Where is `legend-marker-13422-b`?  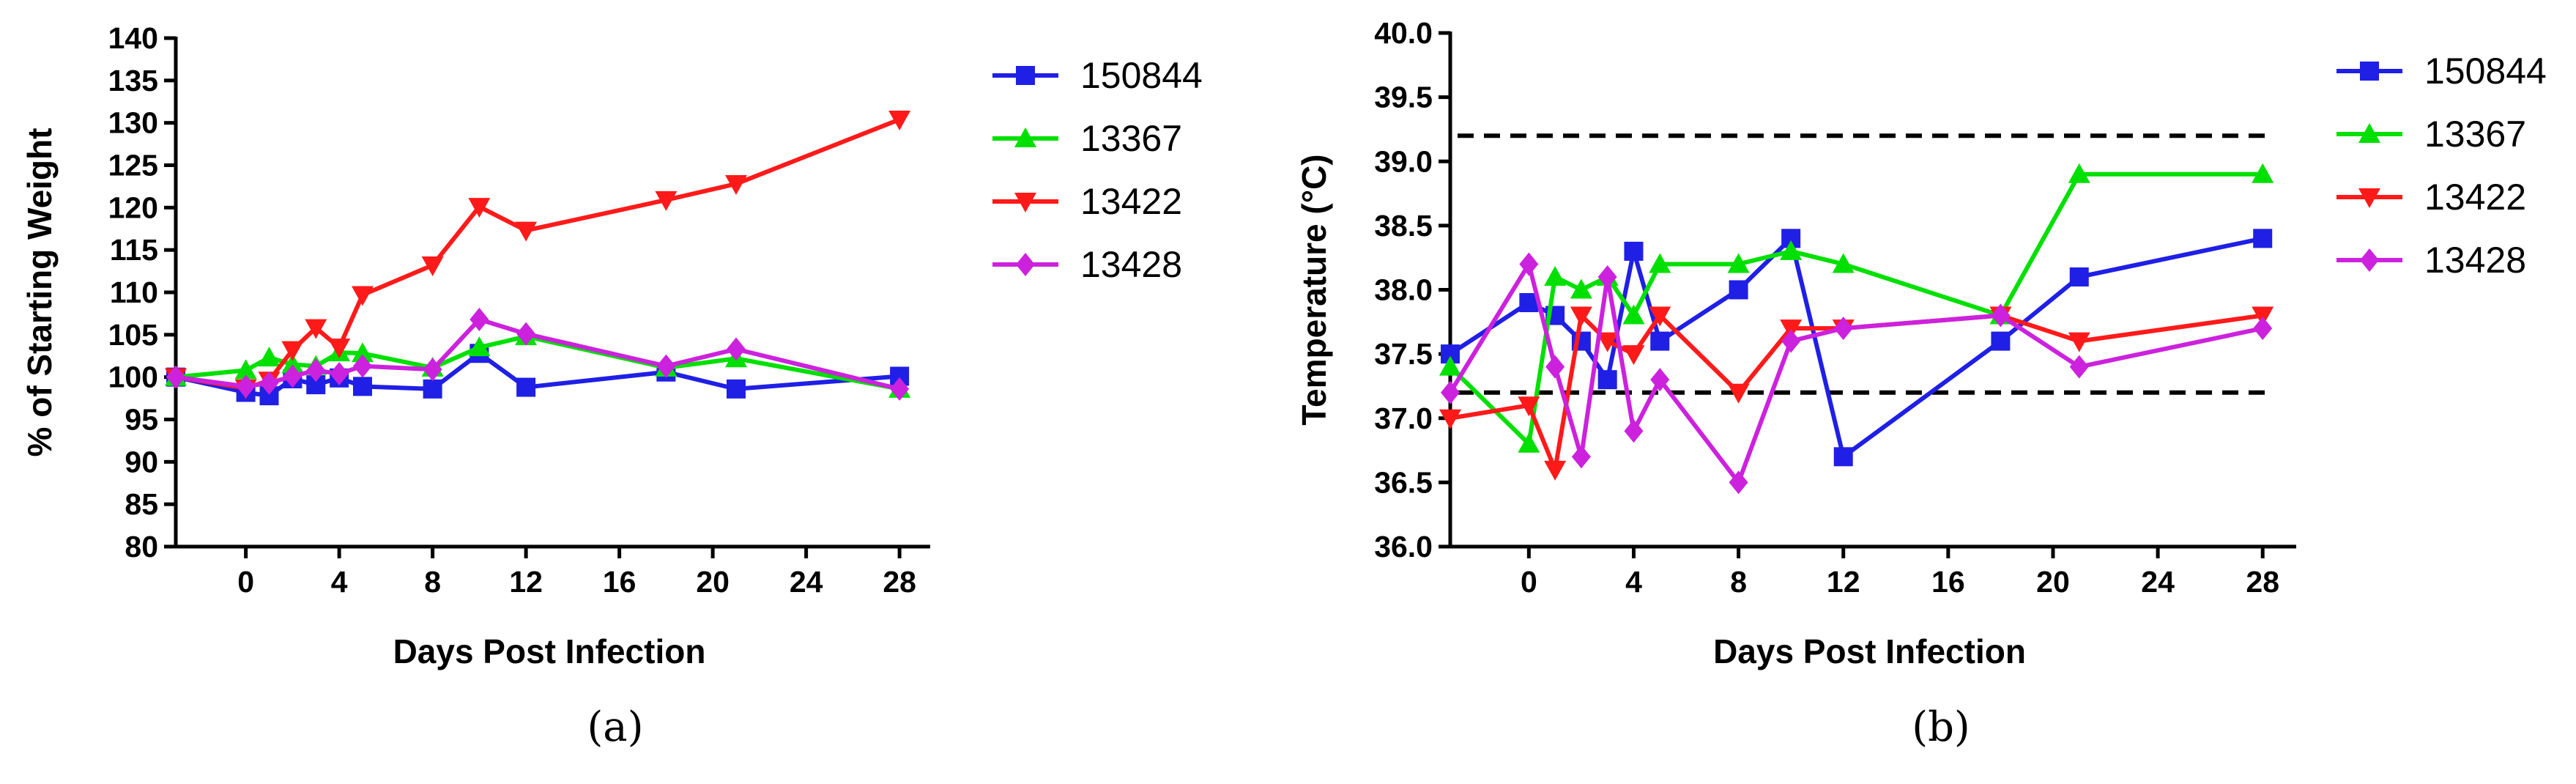 legend-marker-13422-b is located at coordinates (2369, 198).